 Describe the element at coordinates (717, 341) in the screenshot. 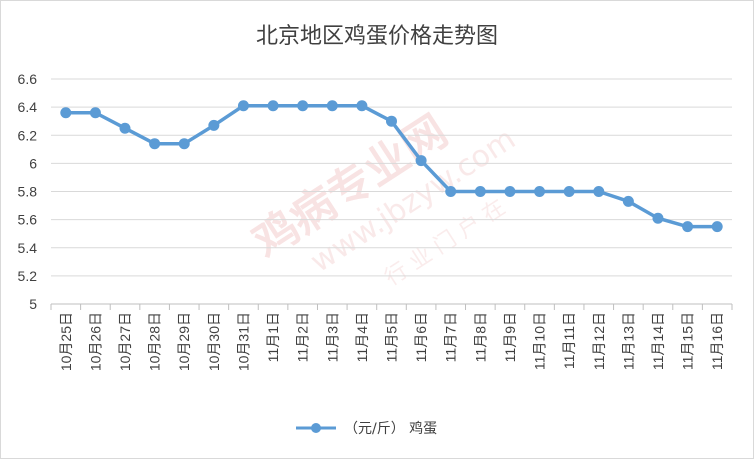

I see `x-tick-label: 11月16日` at that location.